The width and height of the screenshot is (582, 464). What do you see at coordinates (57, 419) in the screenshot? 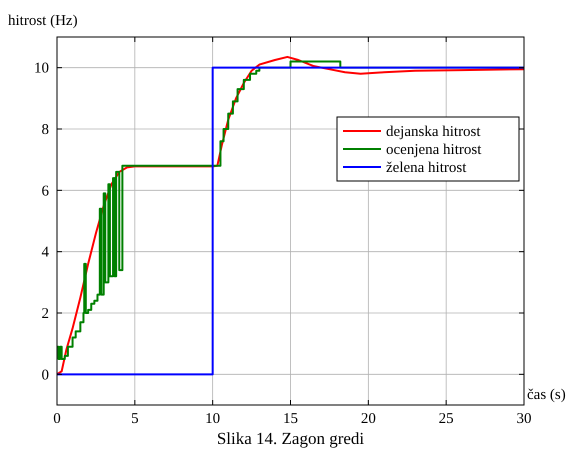
I see `x-tick-label: 0` at bounding box center [57, 419].